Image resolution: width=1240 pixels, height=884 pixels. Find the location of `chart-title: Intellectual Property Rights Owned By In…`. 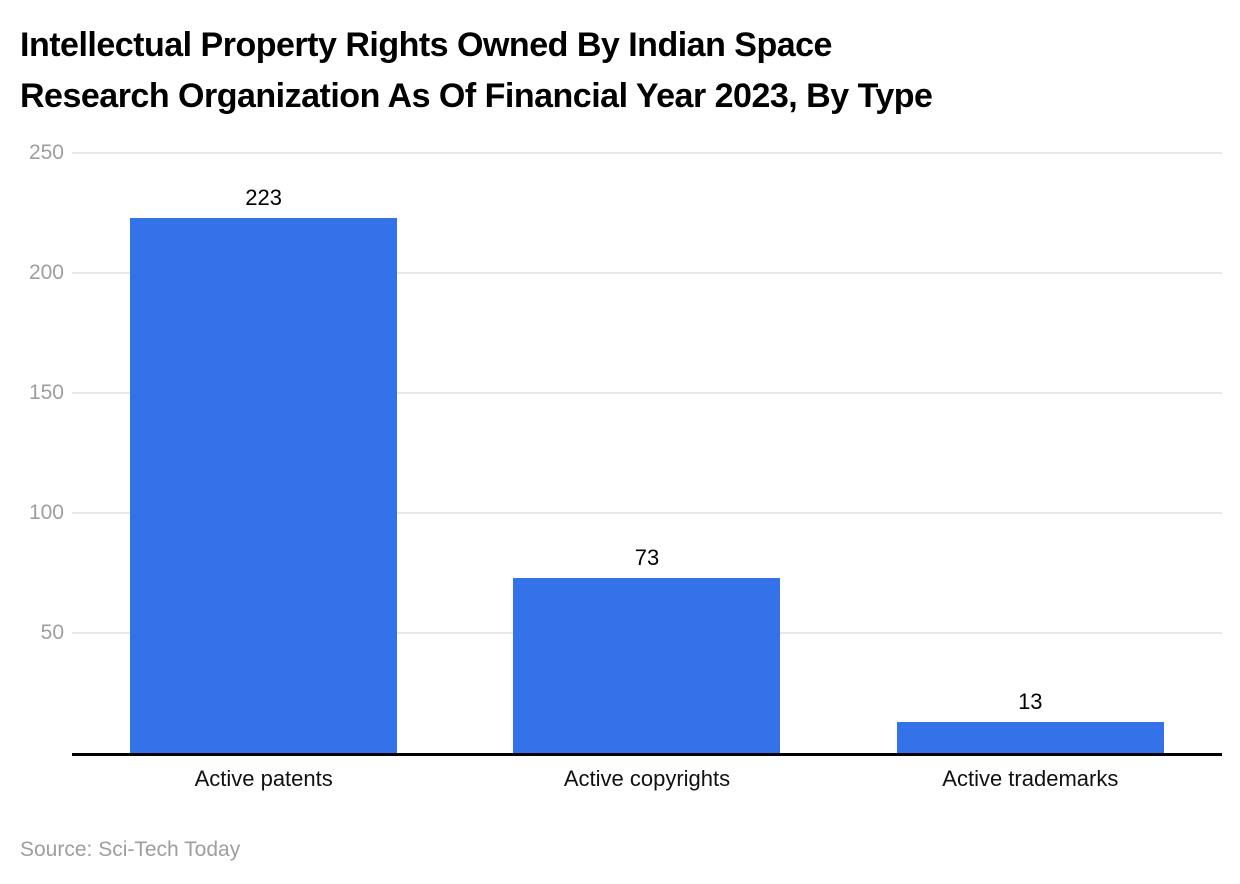

chart-title: Intellectual Property Rights Owned By In… is located at coordinates (615, 71).